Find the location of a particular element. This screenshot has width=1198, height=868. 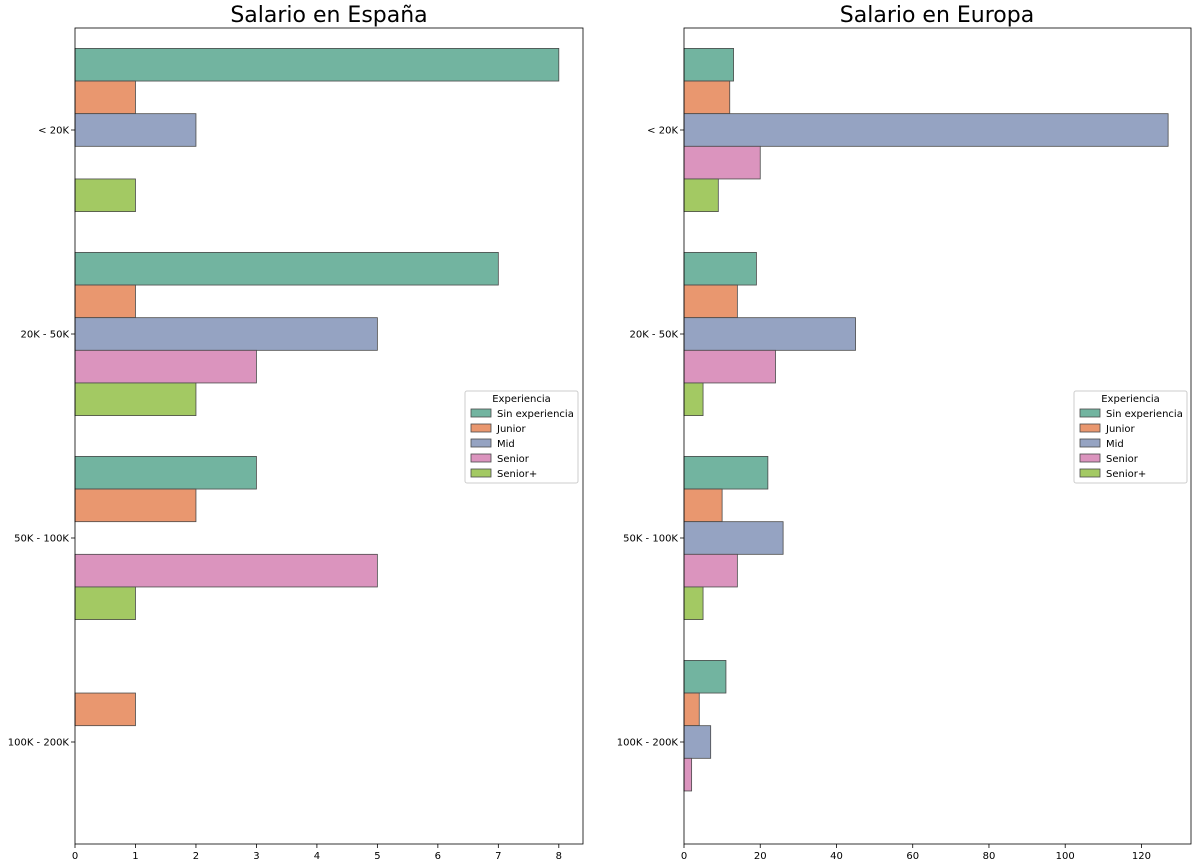

bar-mid-50k-100k is located at coordinates (733, 538).